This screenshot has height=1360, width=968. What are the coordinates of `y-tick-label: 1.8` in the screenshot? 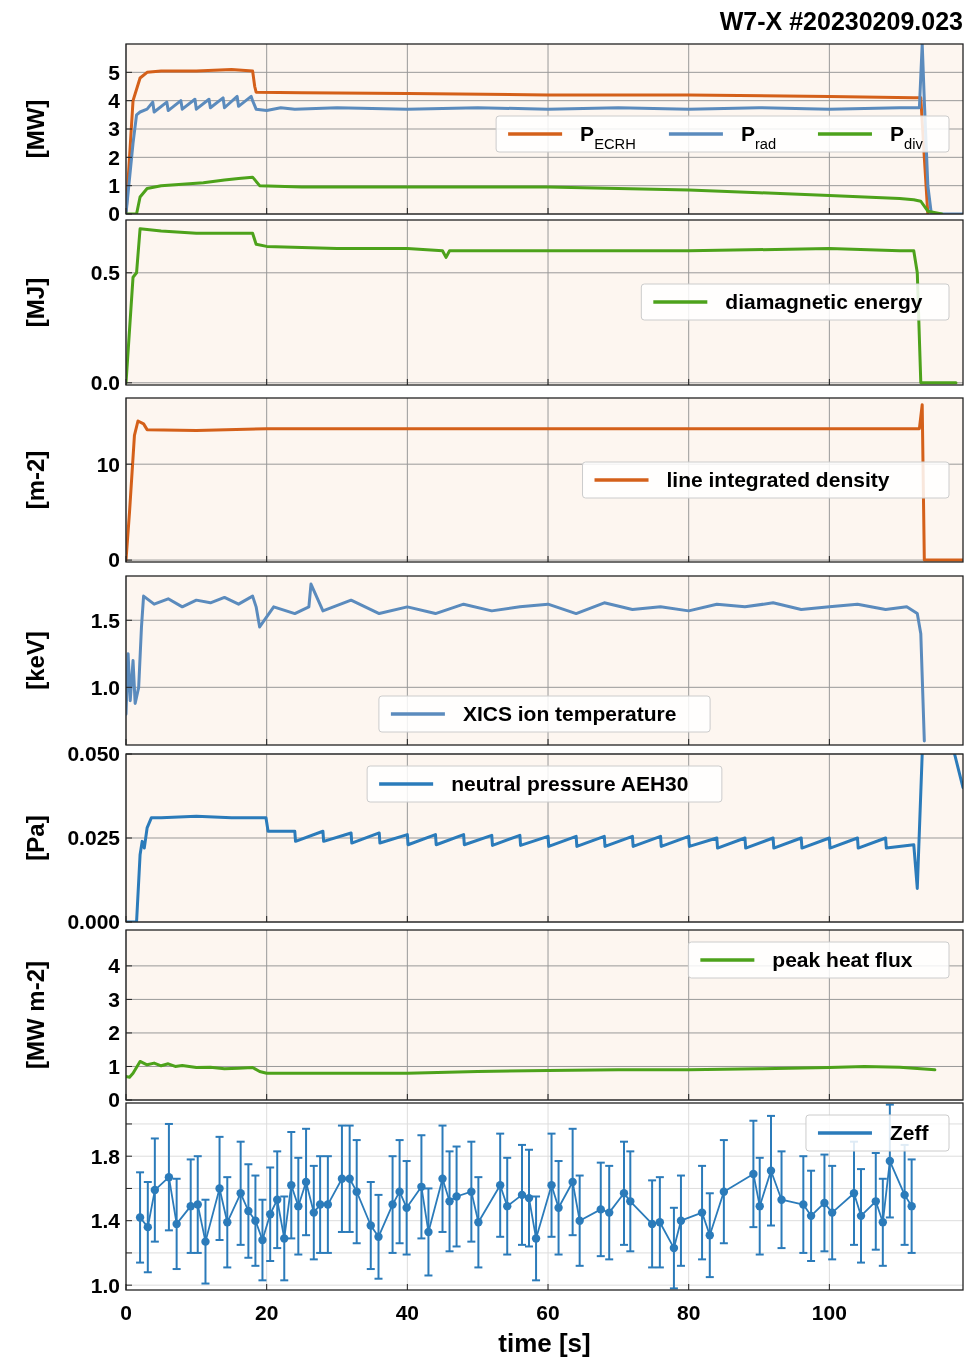 It's located at (105, 1156).